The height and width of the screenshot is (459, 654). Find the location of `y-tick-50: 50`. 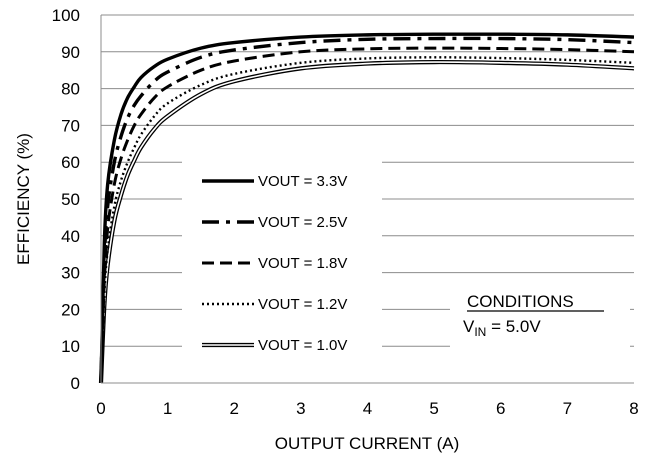

y-tick-50: 50 is located at coordinates (70, 199).